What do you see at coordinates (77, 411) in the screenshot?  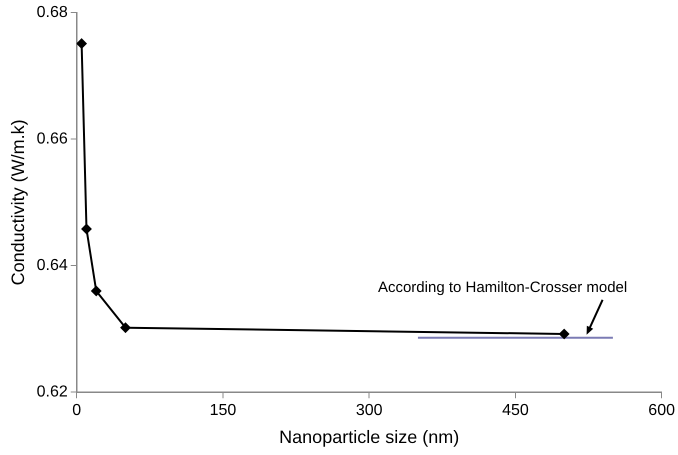 I see `x-tick-label: 0` at bounding box center [77, 411].